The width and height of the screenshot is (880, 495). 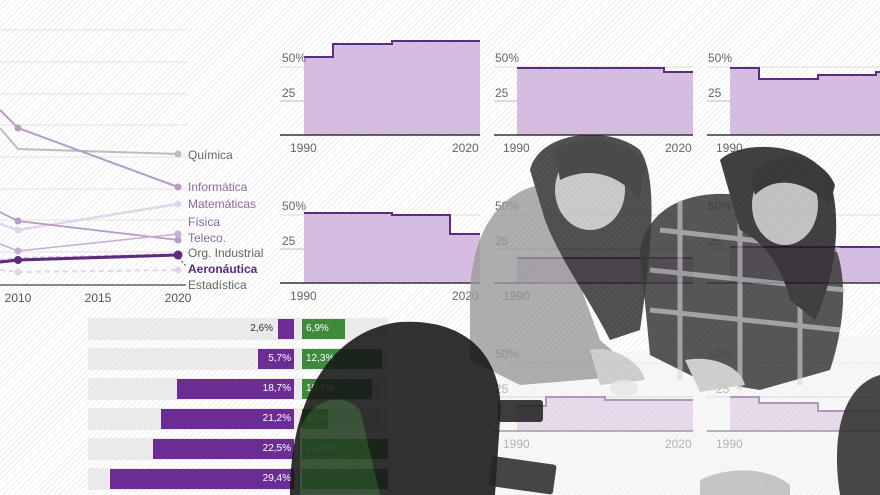 I want to click on bar-left-label-0: 2,6%, so click(x=261, y=328).